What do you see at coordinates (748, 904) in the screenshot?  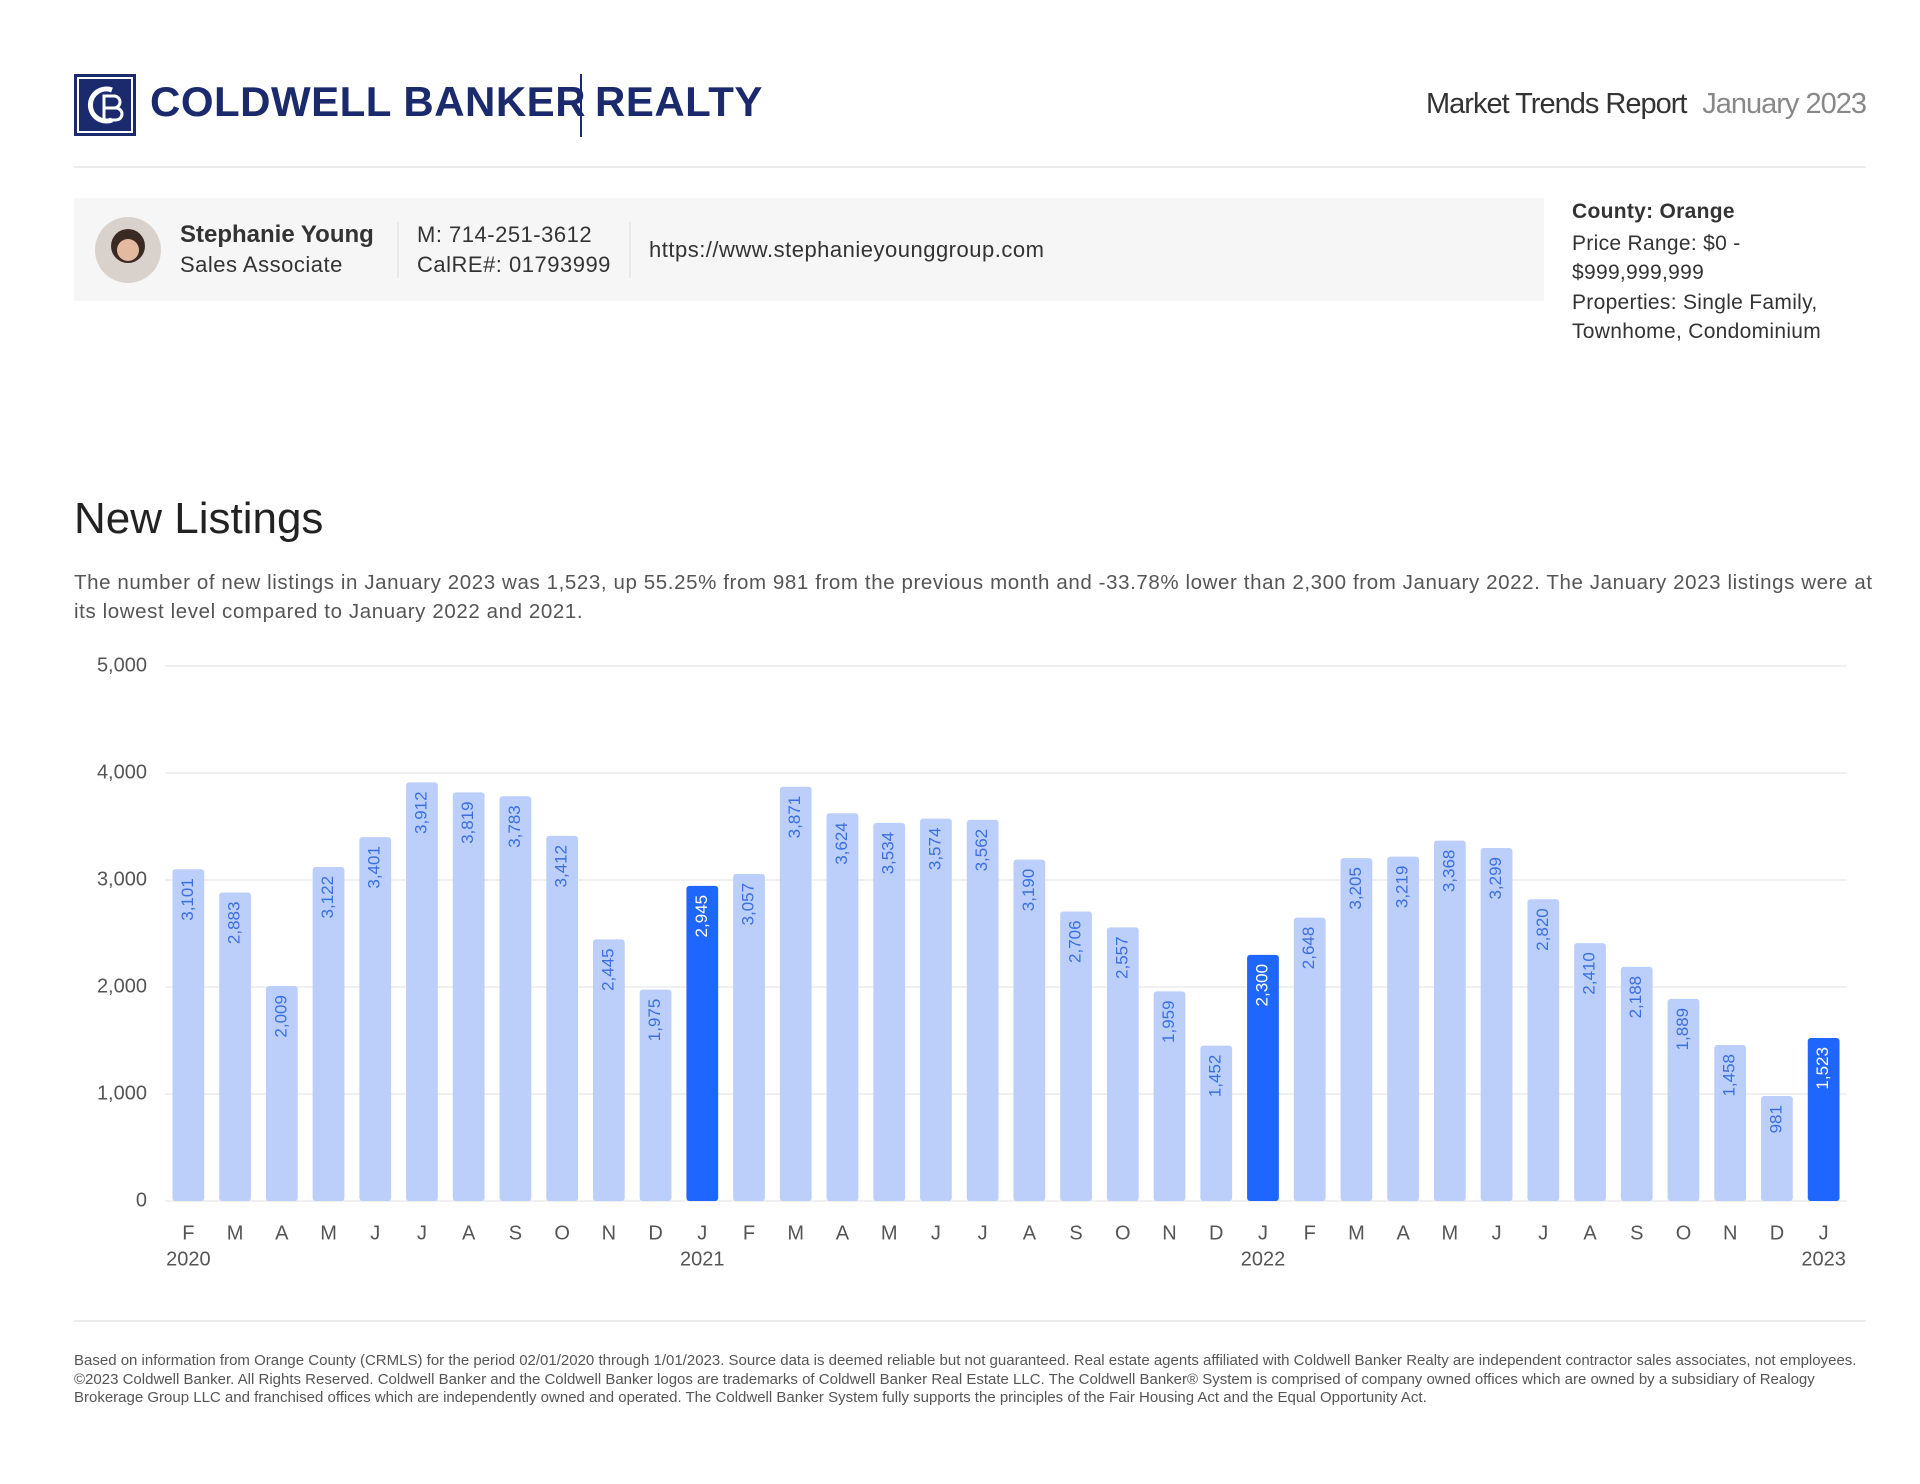 I see `value-label: 3,057` at bounding box center [748, 904].